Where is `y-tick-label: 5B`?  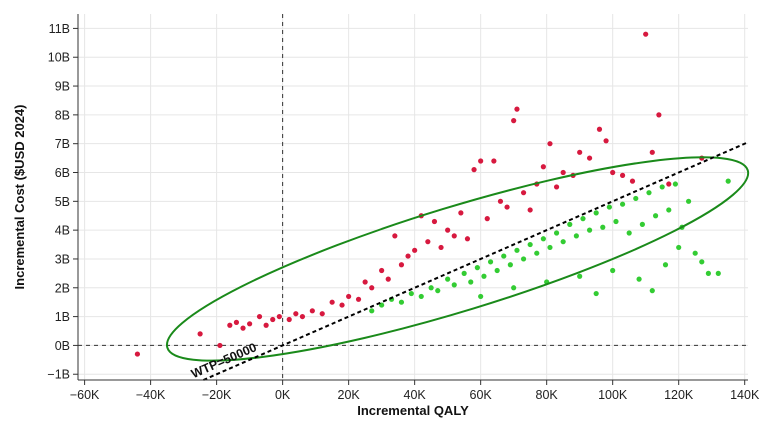
y-tick-label: 5B is located at coordinates (62, 202).